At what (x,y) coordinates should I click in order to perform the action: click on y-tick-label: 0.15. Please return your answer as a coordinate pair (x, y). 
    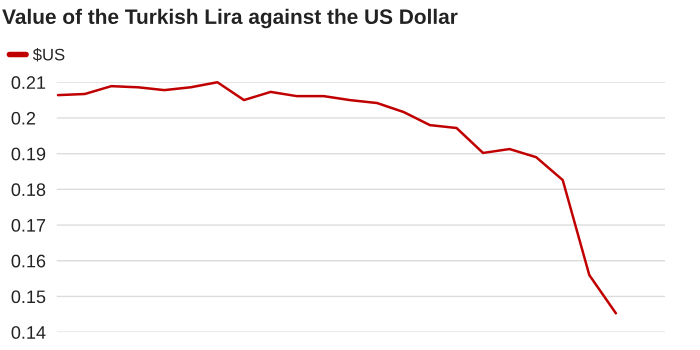
    Looking at the image, I should click on (29, 297).